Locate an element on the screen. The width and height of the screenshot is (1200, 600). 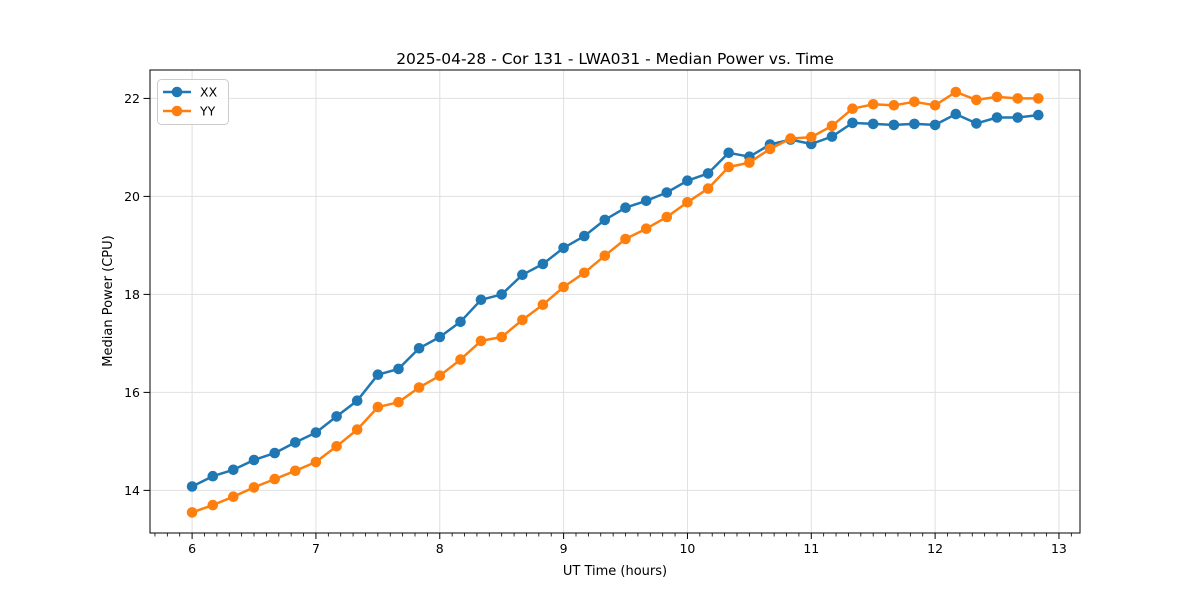
legend: XX YY is located at coordinates (193, 102).